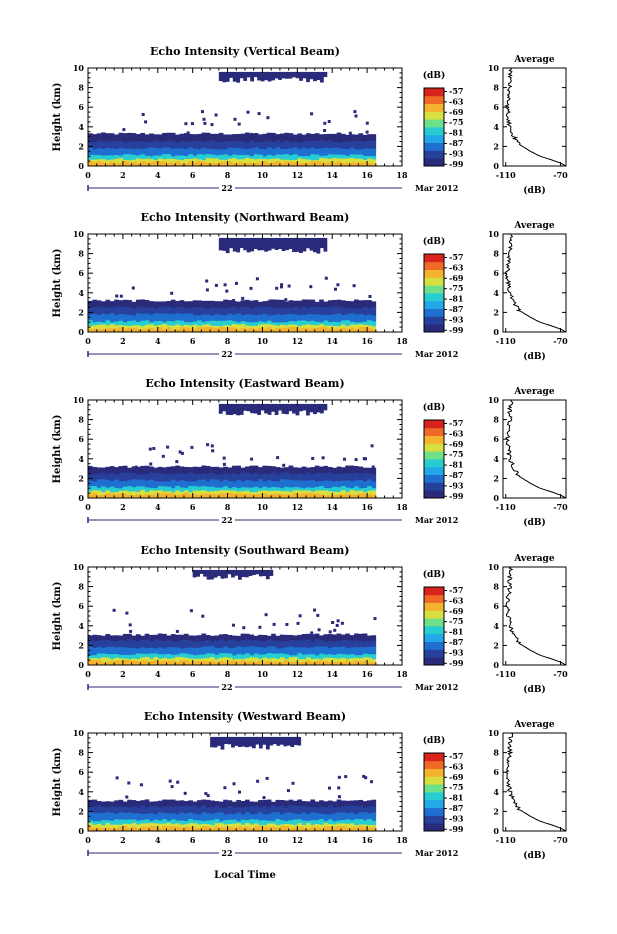  Describe the element at coordinates (506, 840) in the screenshot. I see `average-x-tick-label: -110` at that location.